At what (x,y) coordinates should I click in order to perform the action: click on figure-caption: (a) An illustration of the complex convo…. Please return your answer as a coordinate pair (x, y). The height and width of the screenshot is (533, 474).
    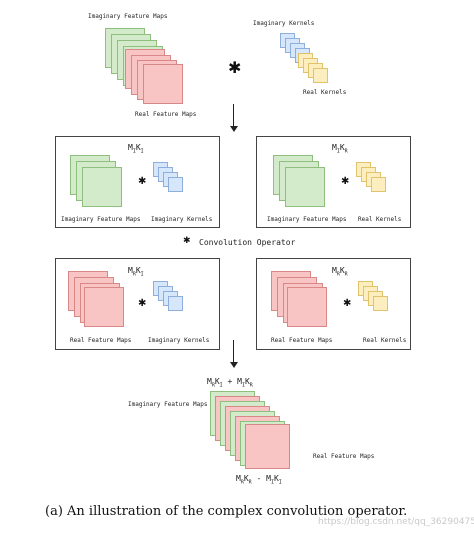
    Looking at the image, I should click on (226, 511).